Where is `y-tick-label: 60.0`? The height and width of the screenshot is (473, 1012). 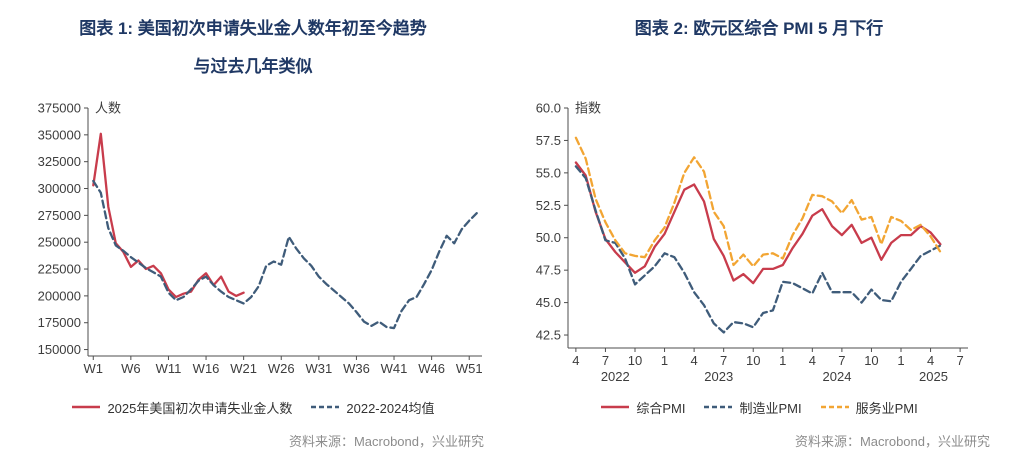 y-tick-label: 60.0 is located at coordinates (548, 108).